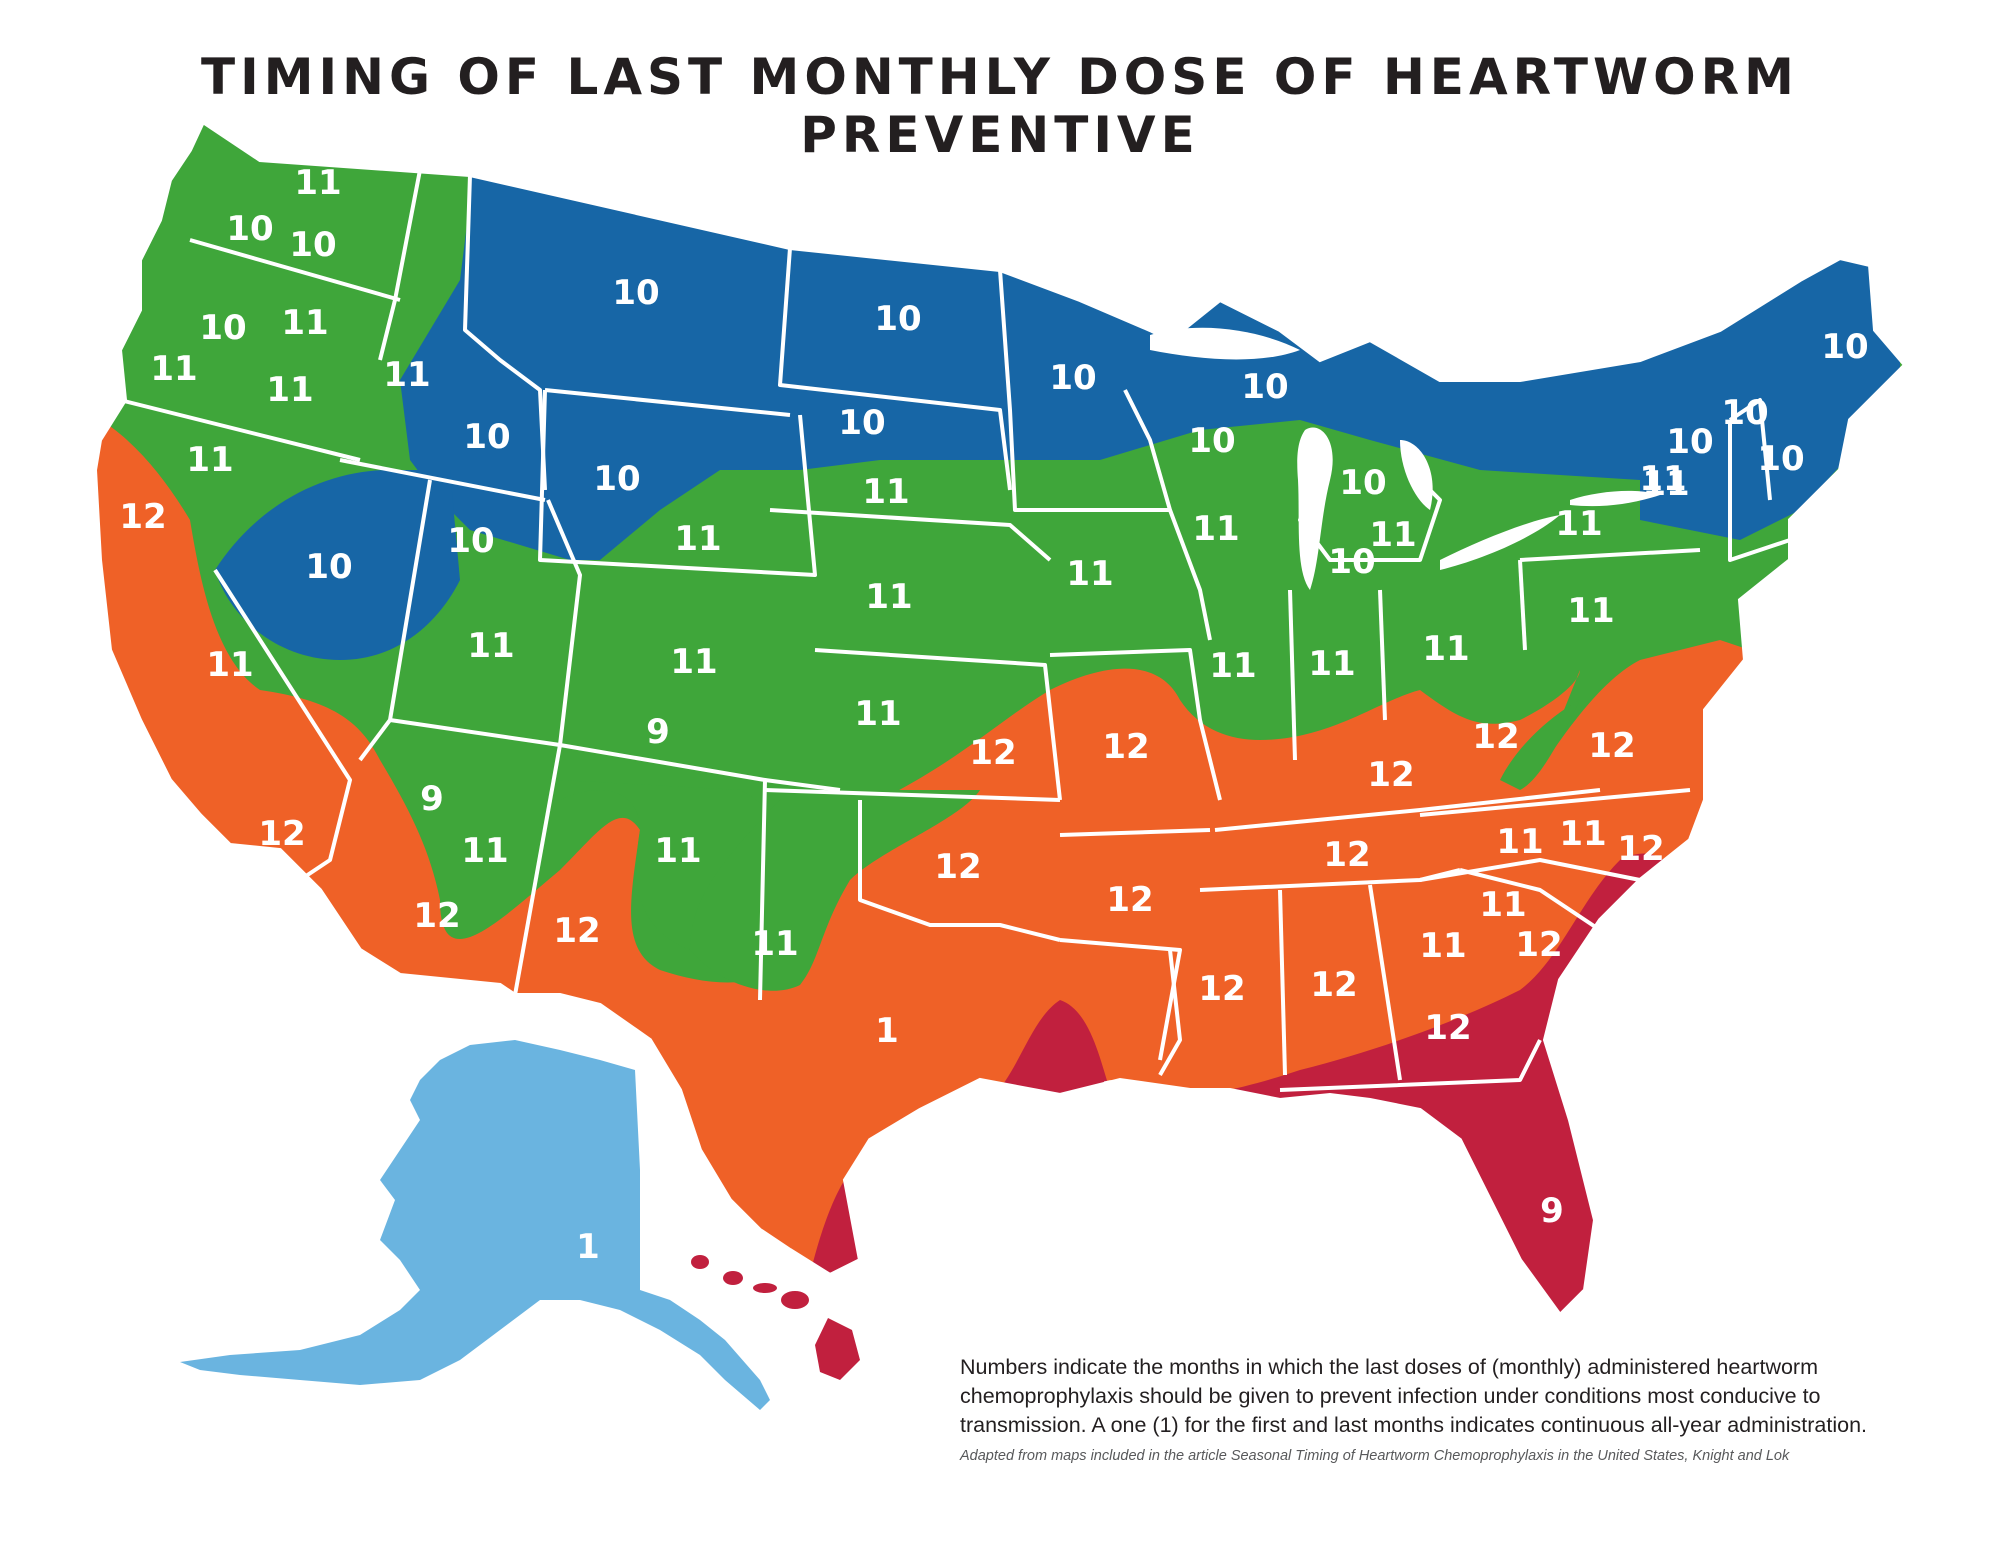  Describe the element at coordinates (406, 375) in the screenshot. I see `label-id-north: 11` at that location.